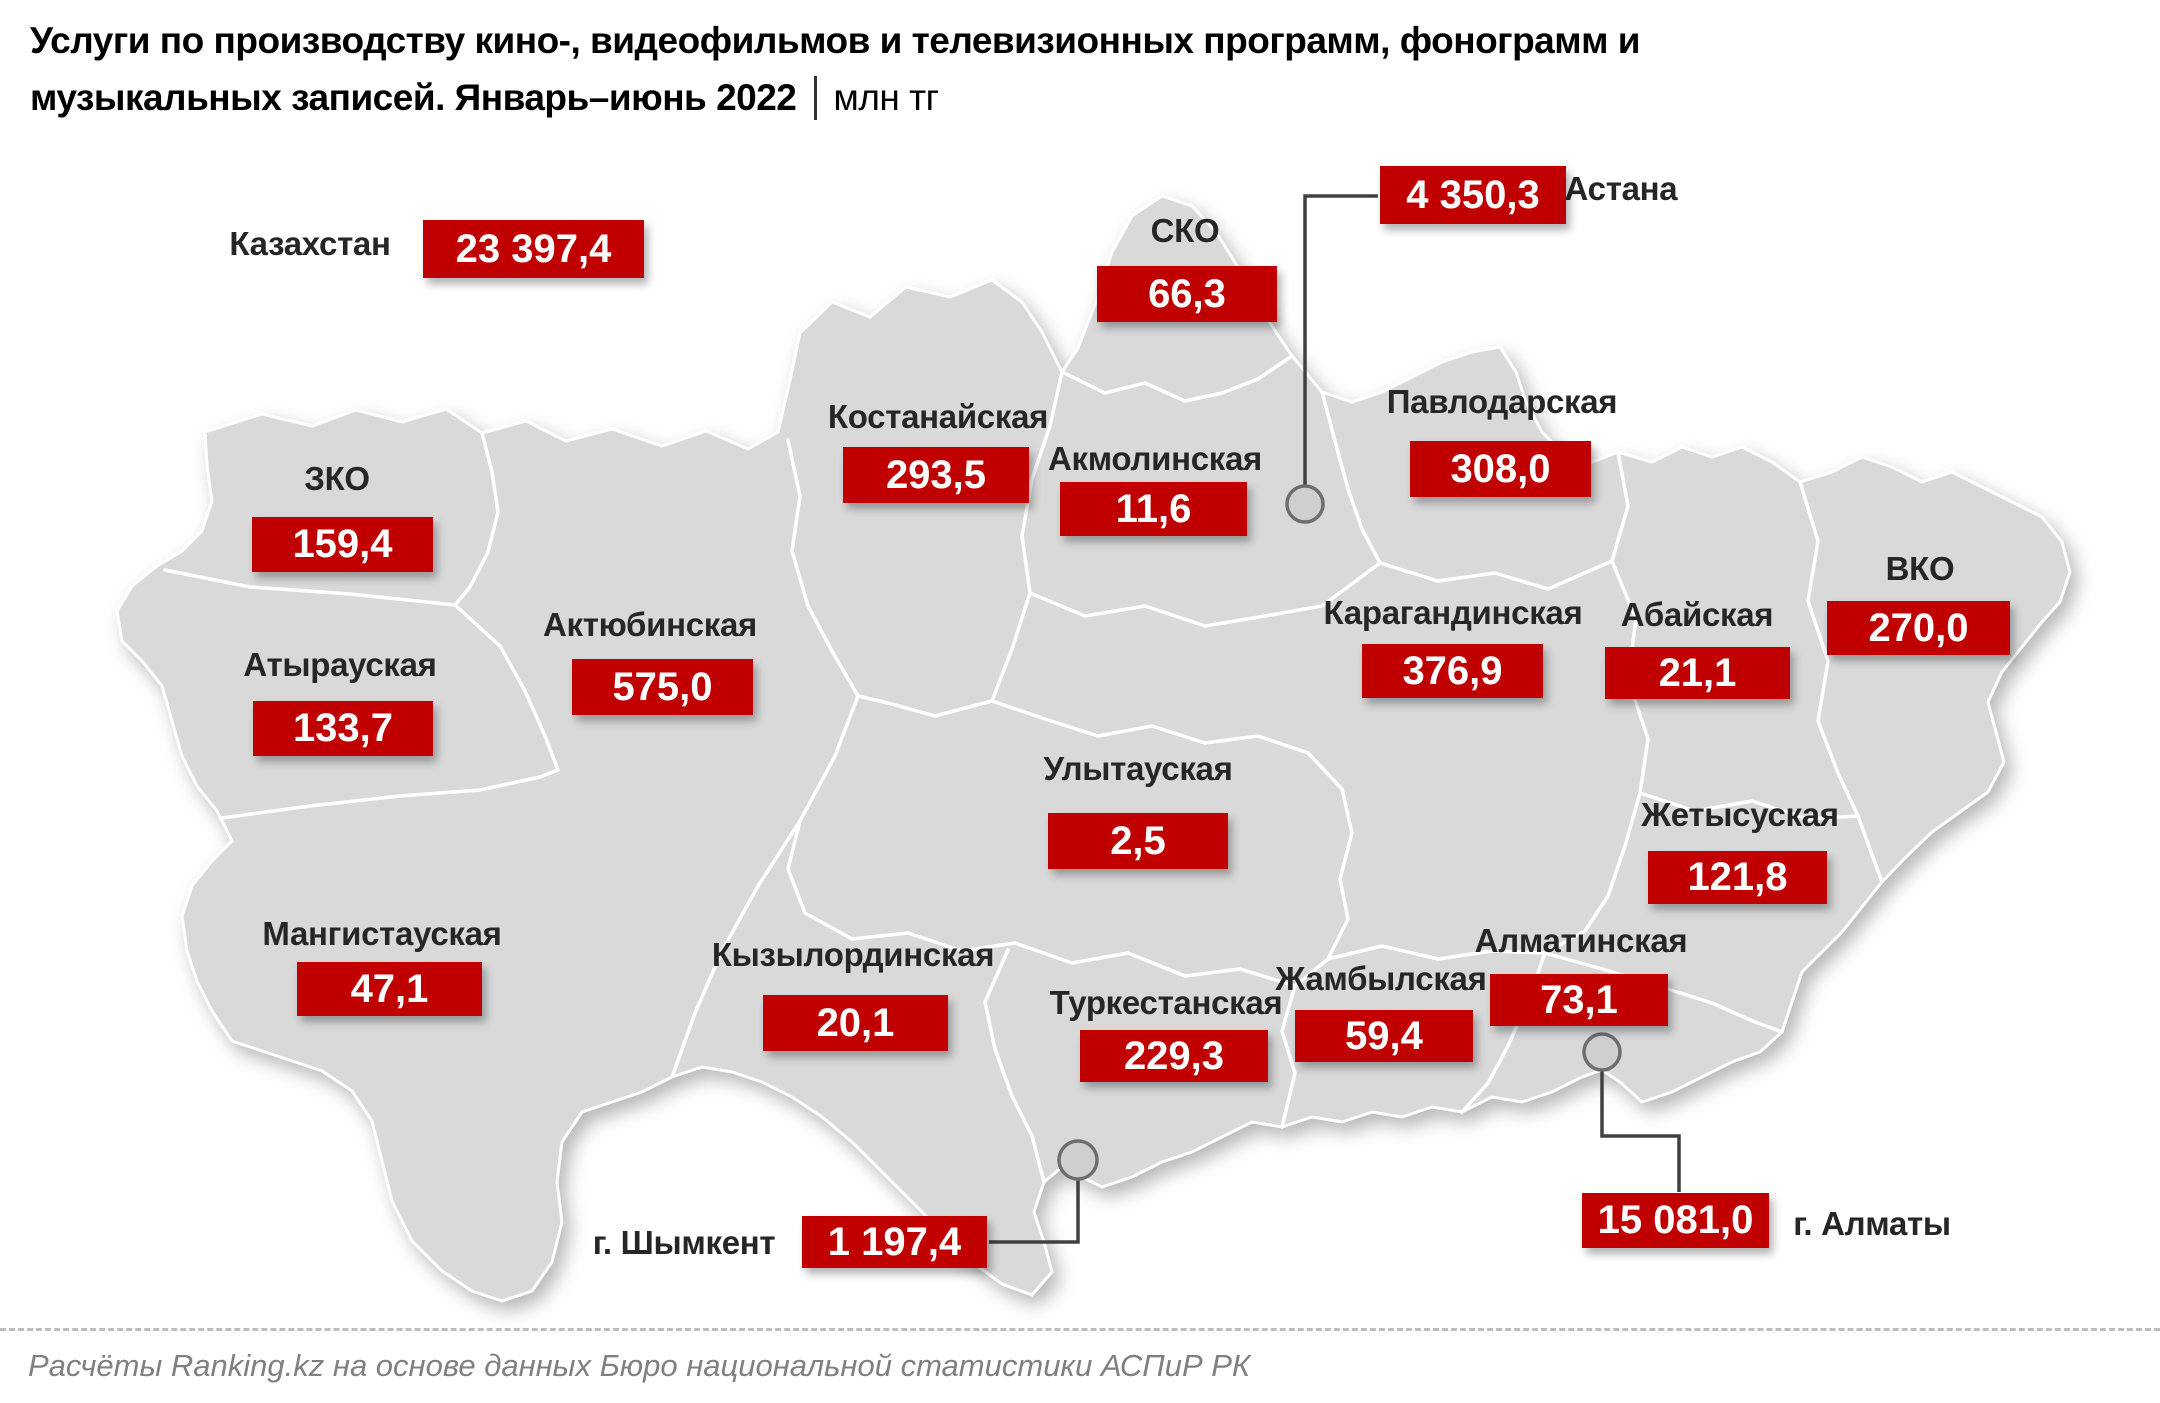 The width and height of the screenshot is (2160, 1403). I want to click on region-label-ulytau: Улытауская, so click(1138, 768).